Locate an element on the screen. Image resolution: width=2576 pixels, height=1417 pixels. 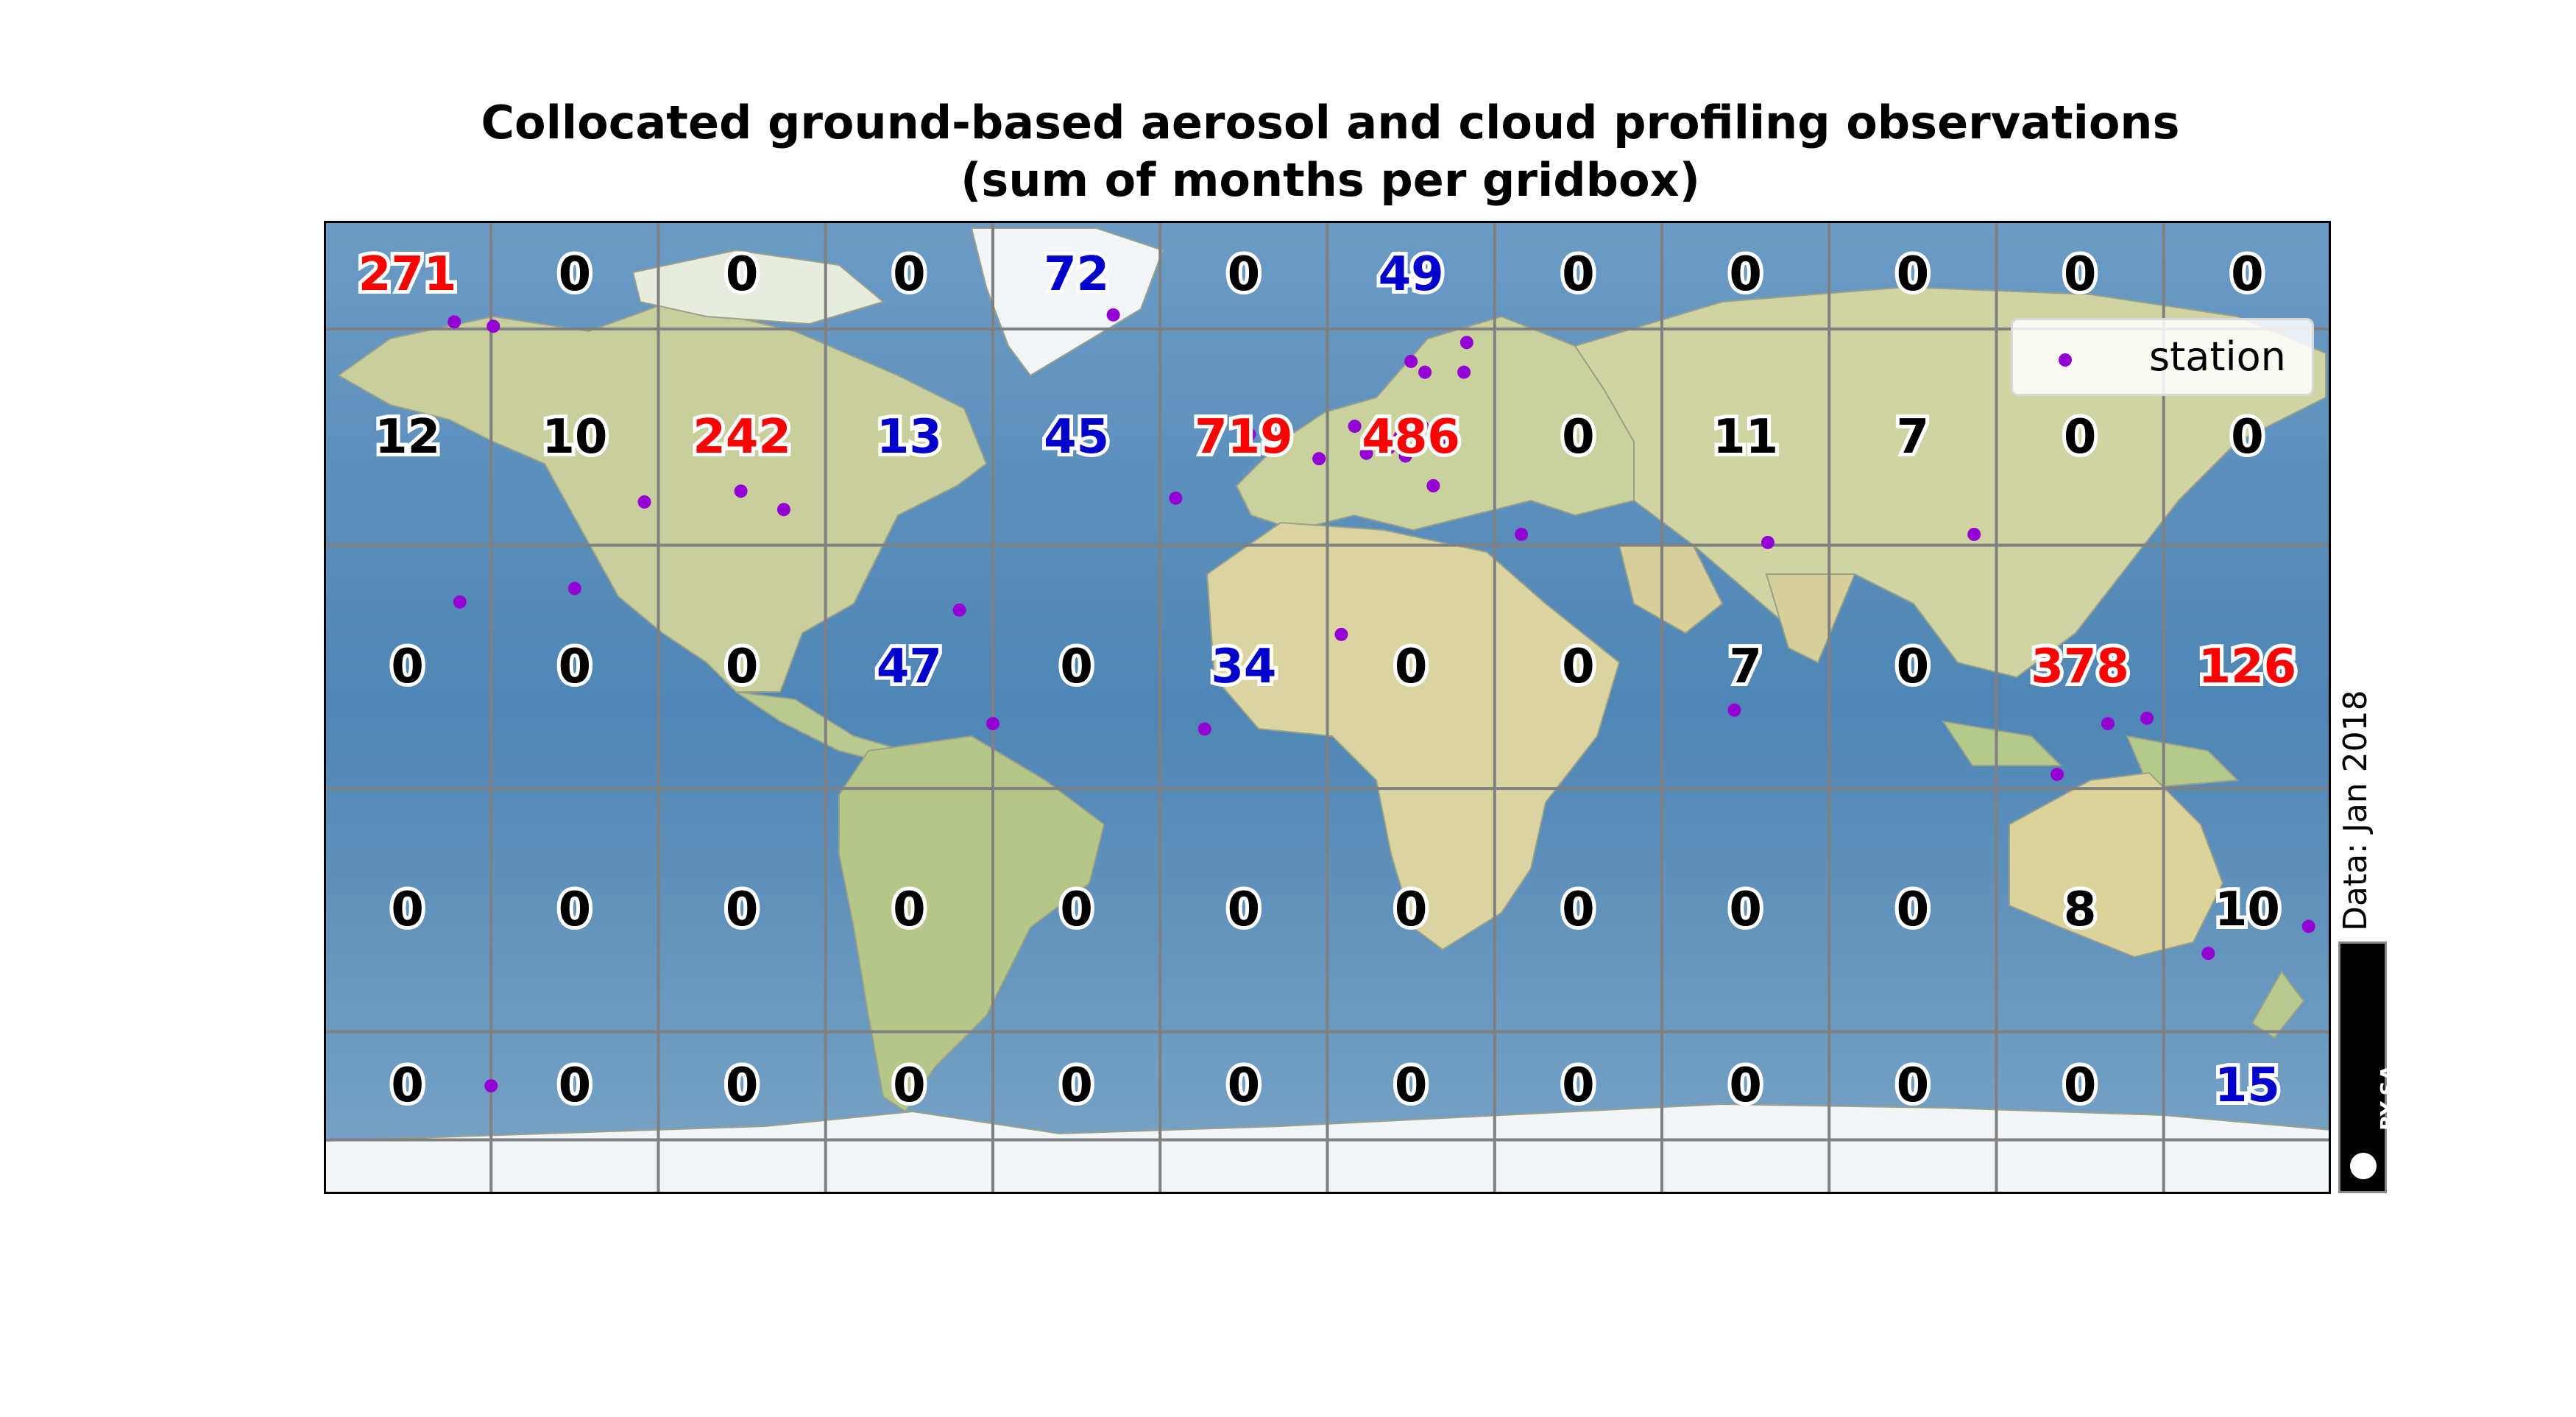
gridbox-value: 72 is located at coordinates (1076, 274).